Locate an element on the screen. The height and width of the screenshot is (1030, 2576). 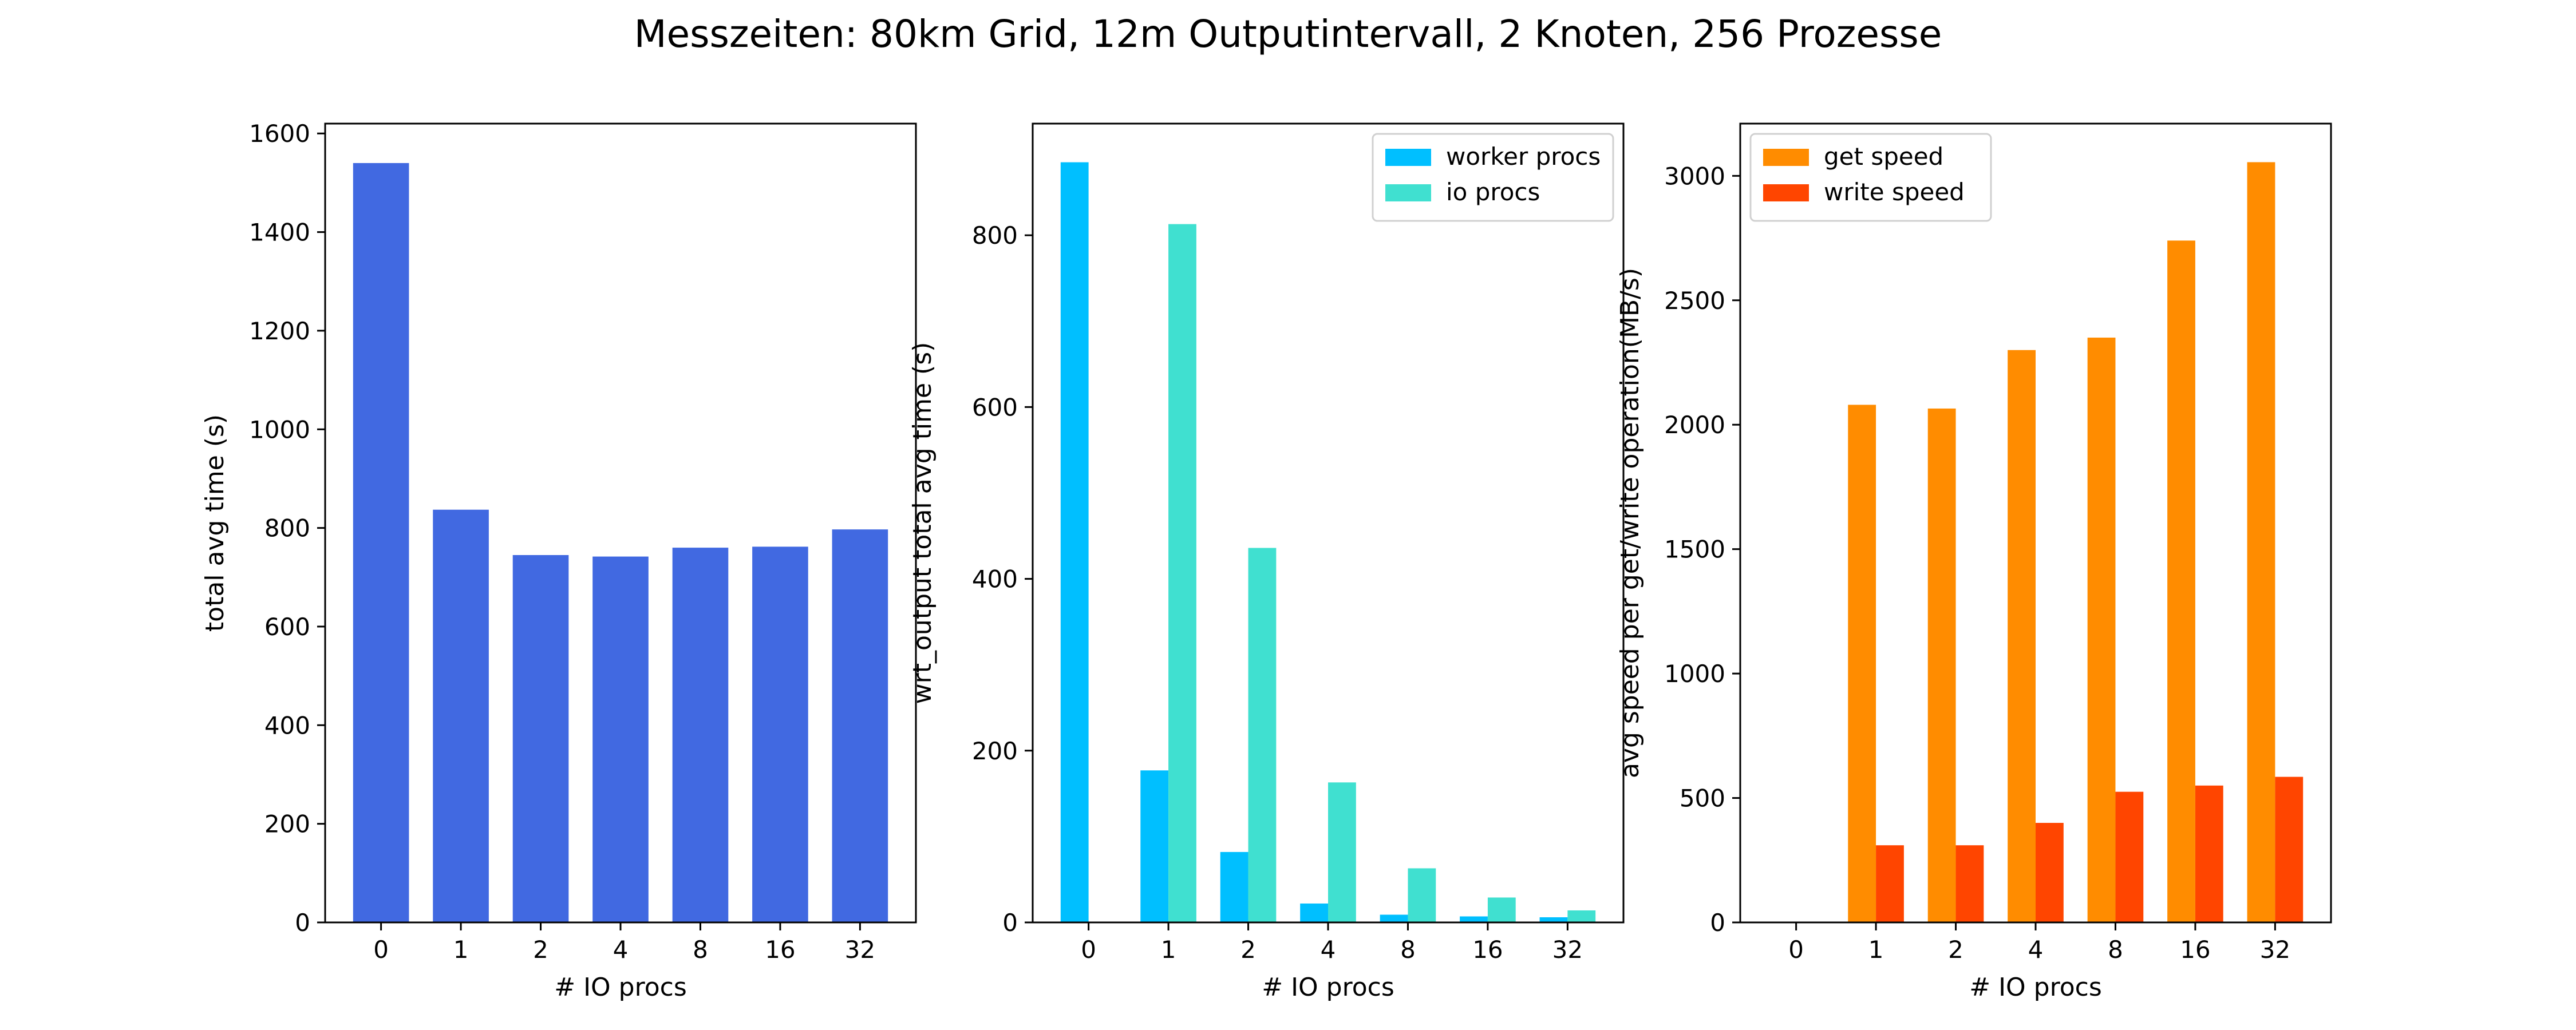
y-tick-label: 500 is located at coordinates (1702, 799).